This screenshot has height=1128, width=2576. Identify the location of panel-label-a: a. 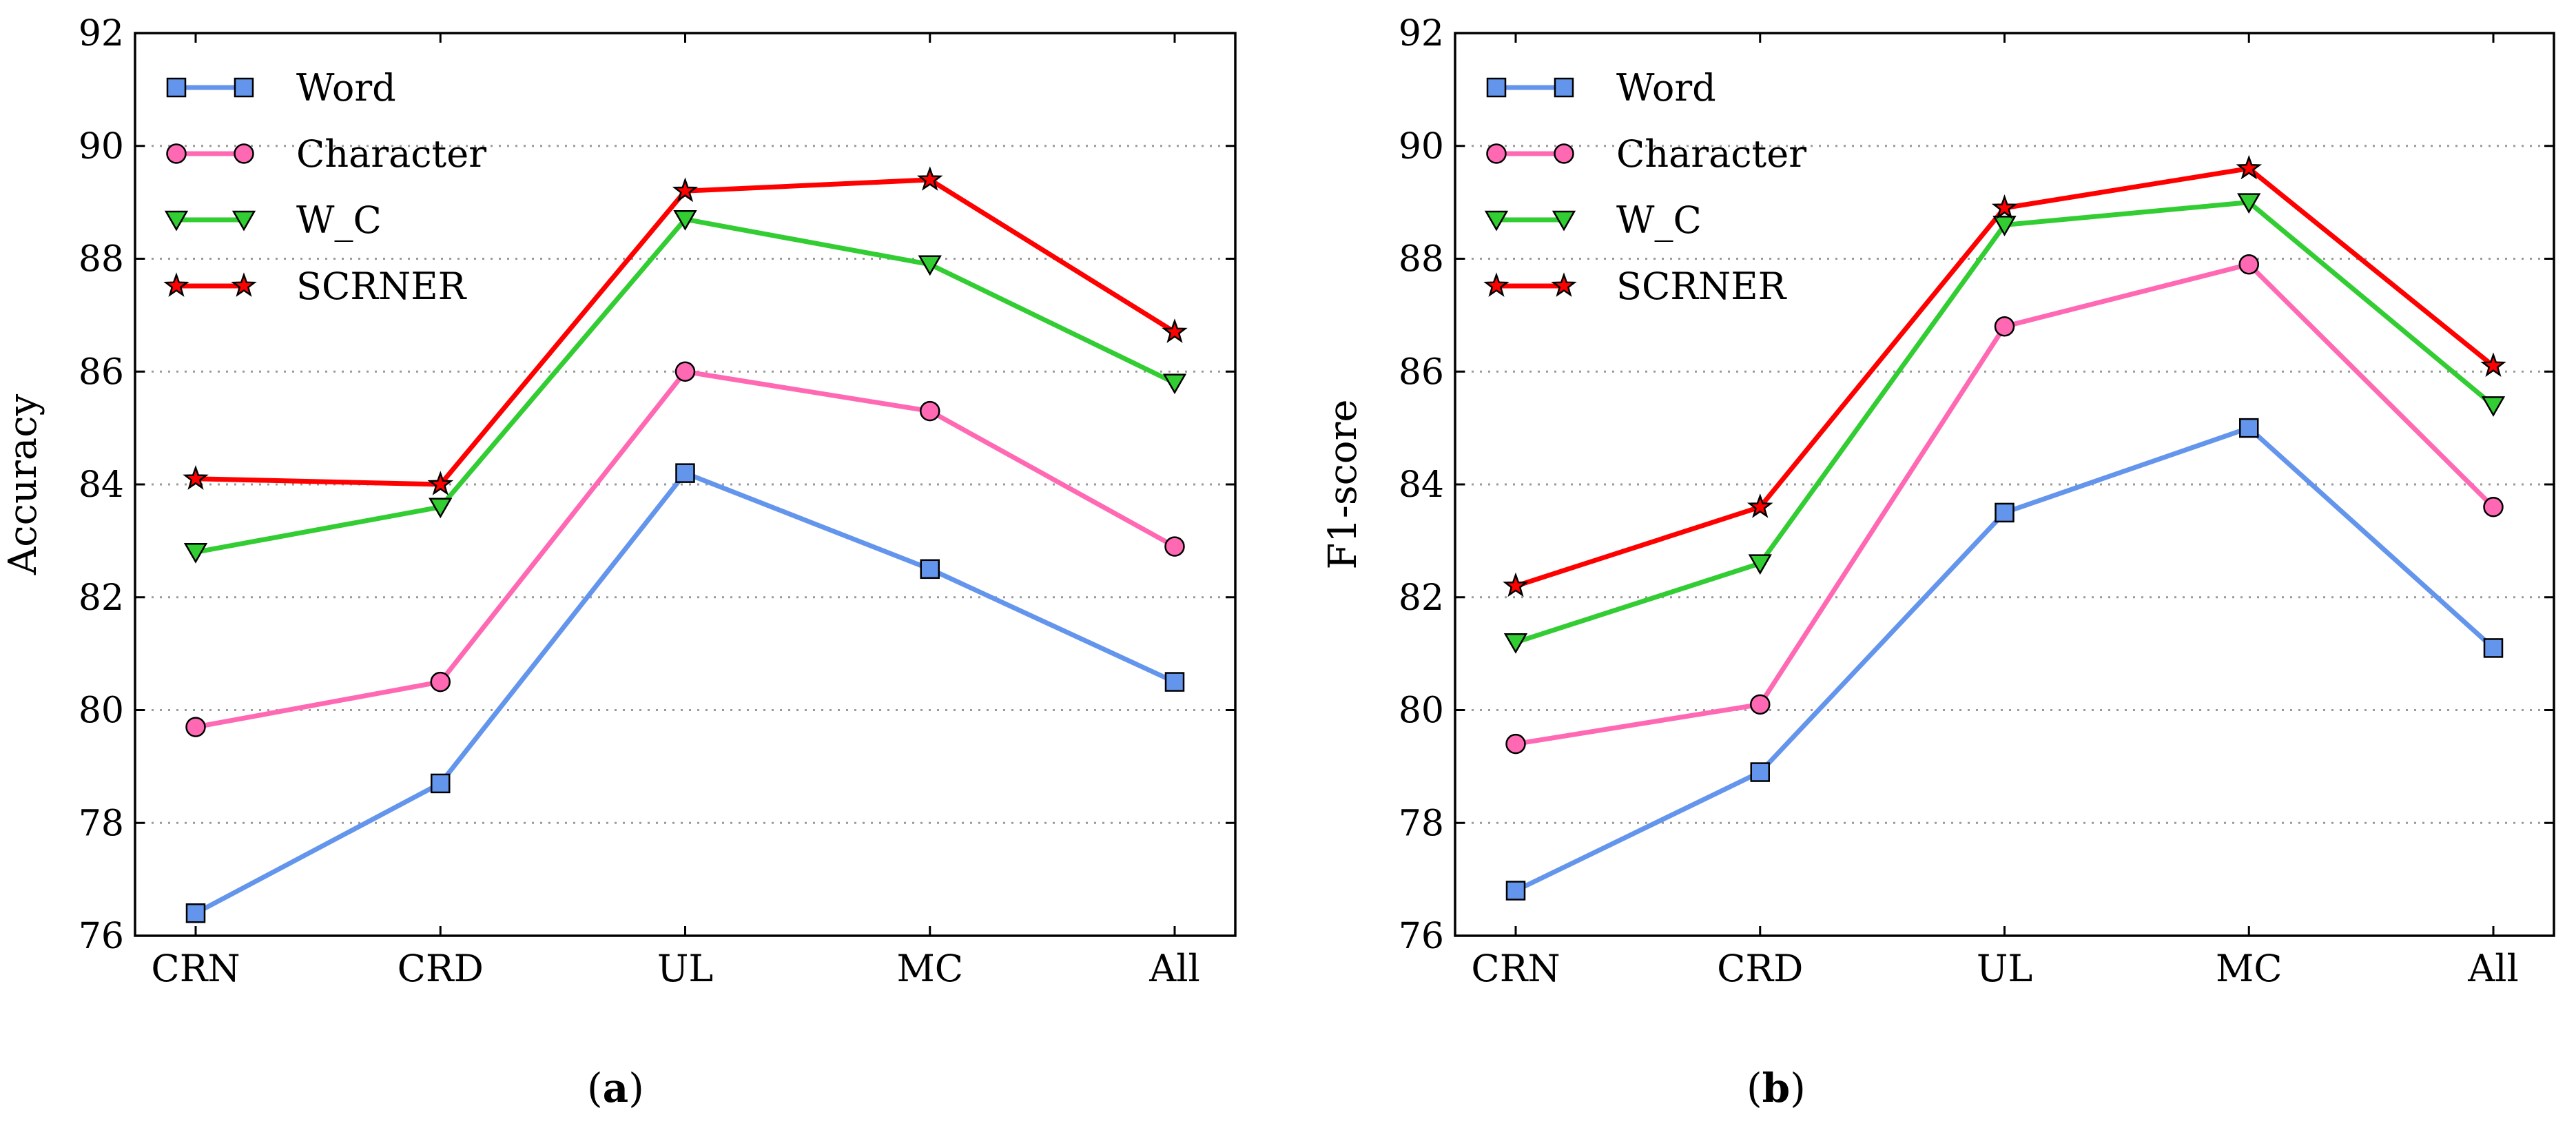
(615, 1088).